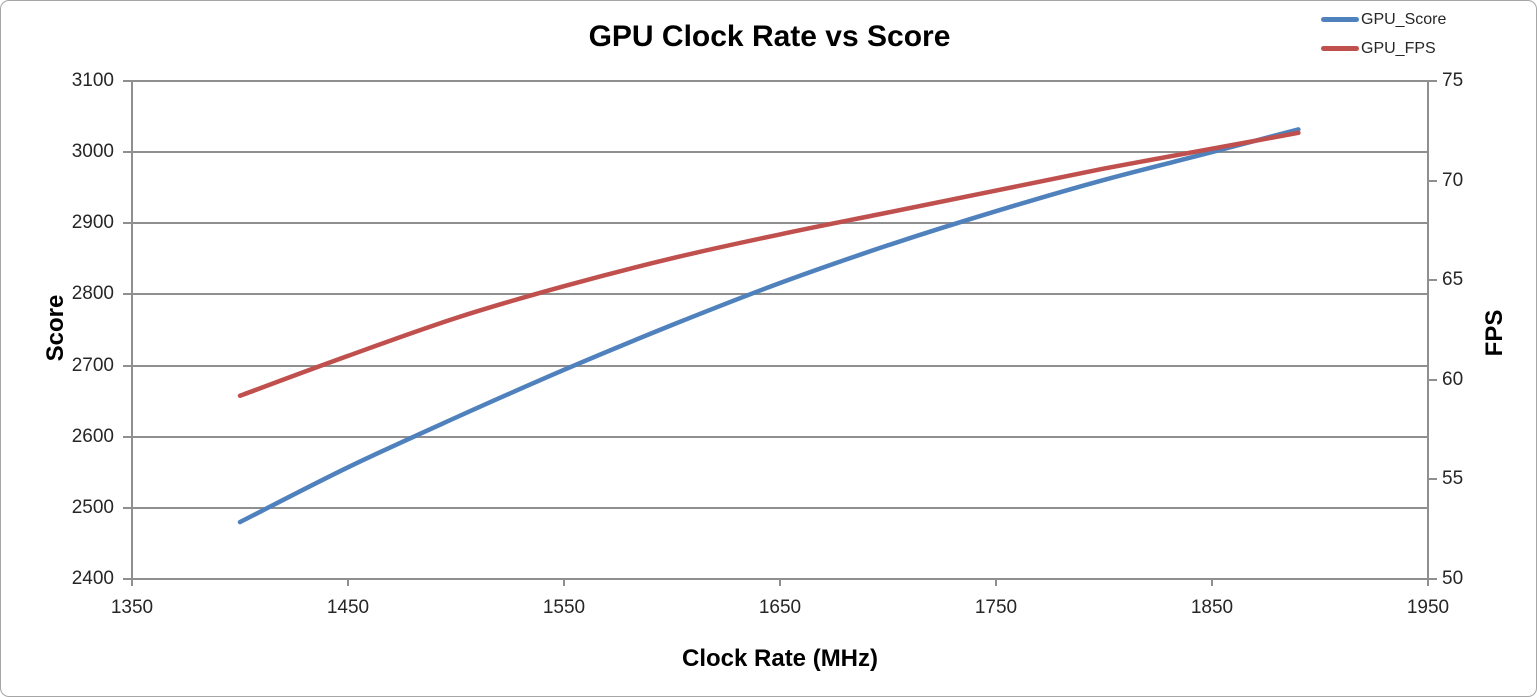 This screenshot has height=697, width=1537. Describe the element at coordinates (1453, 180) in the screenshot. I see `y-axis-right-tick-label: 70` at that location.